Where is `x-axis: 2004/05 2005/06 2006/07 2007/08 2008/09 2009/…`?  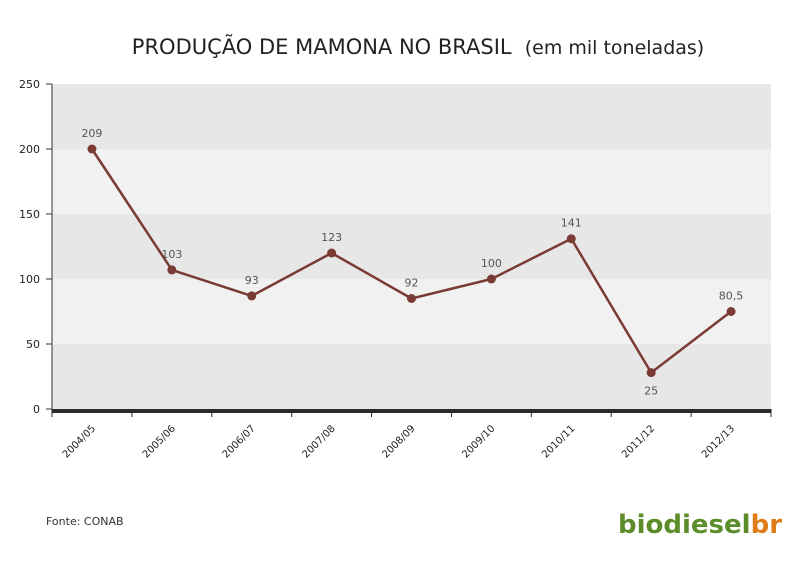
x-axis: 2004/05 2005/06 2006/07 2007/08 2008/09 2009/… is located at coordinates (411, 434).